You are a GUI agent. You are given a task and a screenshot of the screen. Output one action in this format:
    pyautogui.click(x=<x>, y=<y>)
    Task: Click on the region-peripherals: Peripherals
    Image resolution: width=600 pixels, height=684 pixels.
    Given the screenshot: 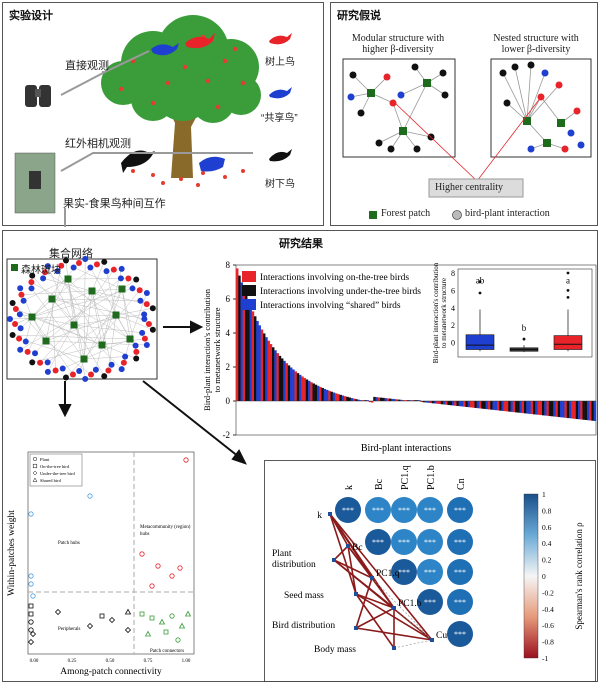 What is the action you would take?
    pyautogui.click(x=69, y=629)
    